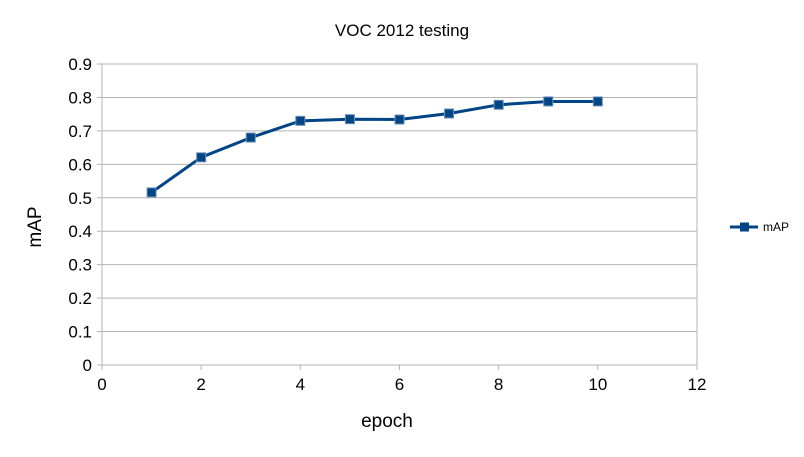  Describe the element at coordinates (200, 384) in the screenshot. I see `x-tick-label: 2` at that location.